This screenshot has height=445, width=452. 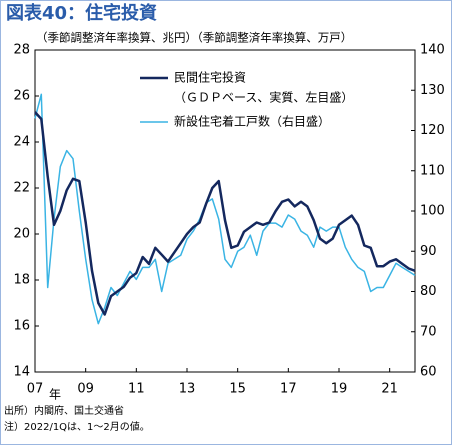 I want to click on y2-tick-label: 140, so click(x=432, y=50).